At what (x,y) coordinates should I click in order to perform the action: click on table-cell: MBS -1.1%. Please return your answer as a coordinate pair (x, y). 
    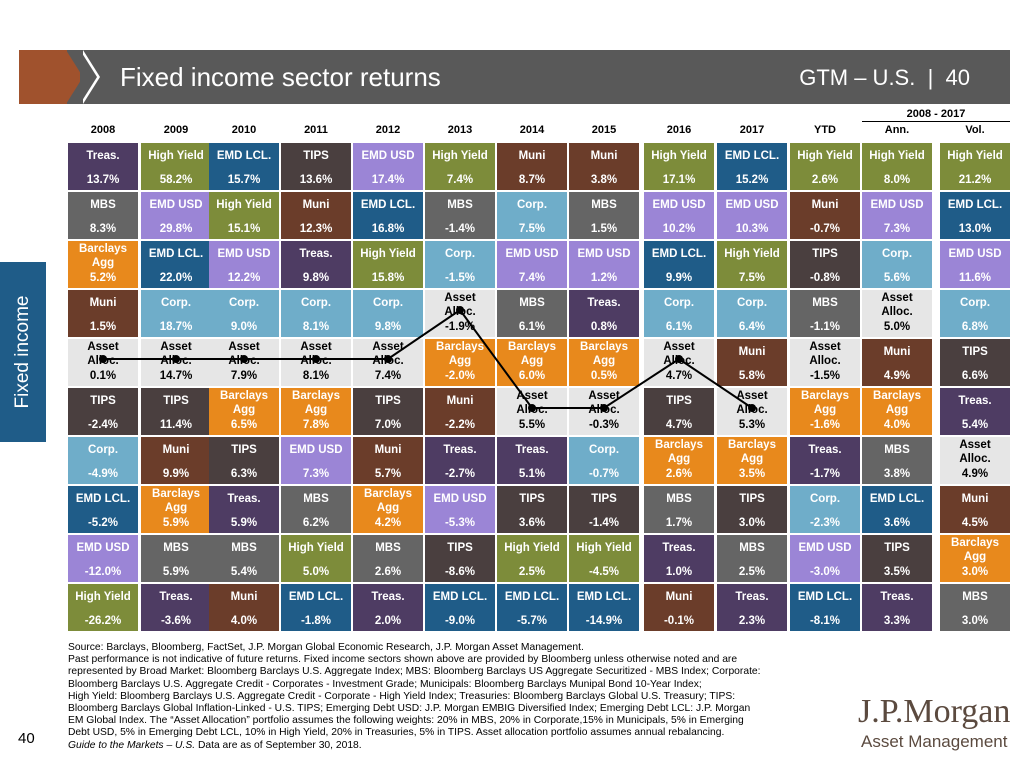
    Looking at the image, I should click on (825, 313).